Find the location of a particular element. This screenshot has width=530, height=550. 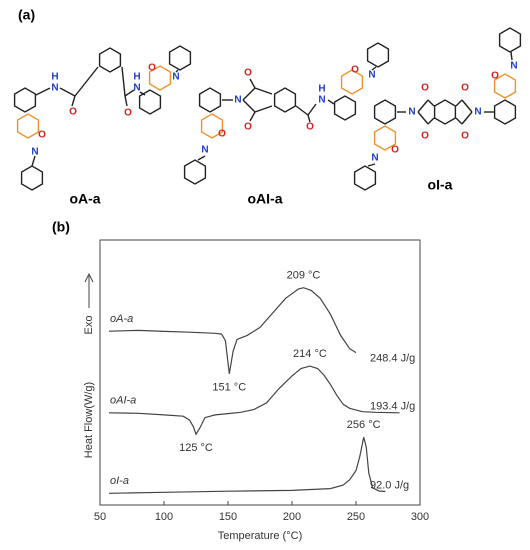

x-tick-label: 150 is located at coordinates (228, 517).